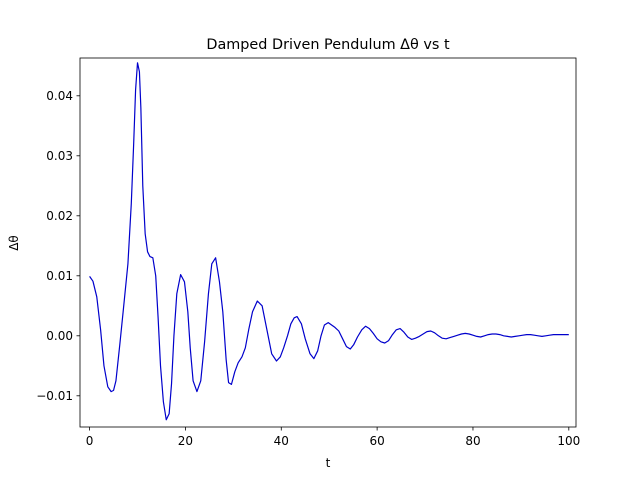 The image size is (640, 480). I want to click on y-tick-label: 0.00, so click(59, 336).